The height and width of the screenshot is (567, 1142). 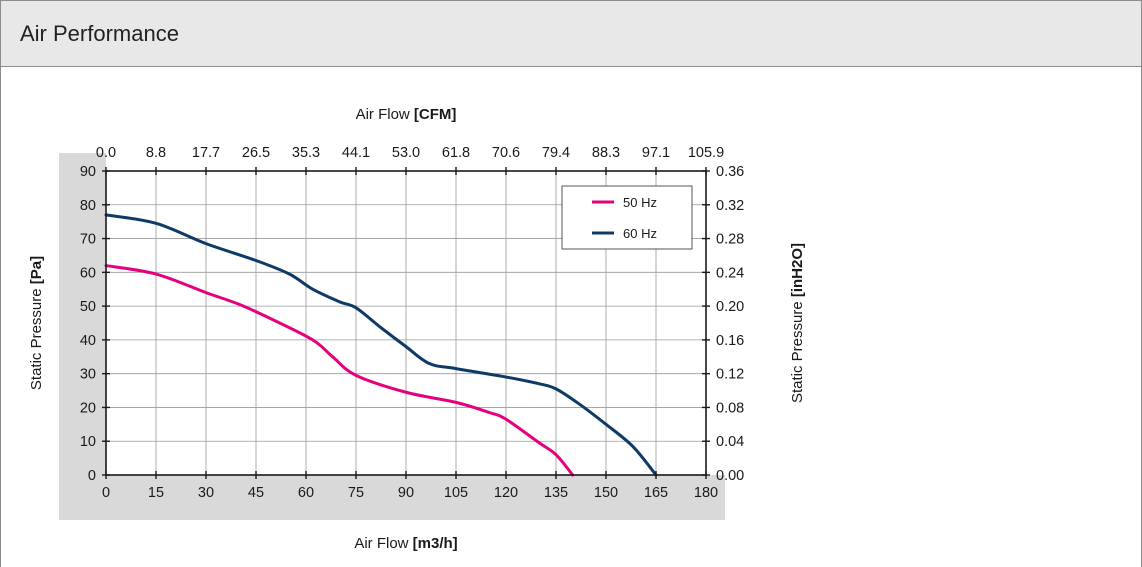 I want to click on x-top-tick-label: 35.3, so click(x=306, y=153).